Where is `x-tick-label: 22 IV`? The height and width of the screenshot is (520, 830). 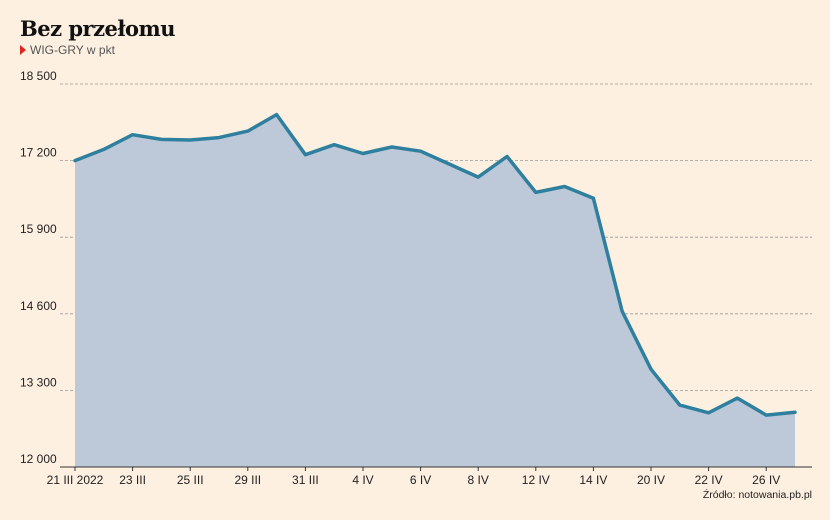 x-tick-label: 22 IV is located at coordinates (709, 480).